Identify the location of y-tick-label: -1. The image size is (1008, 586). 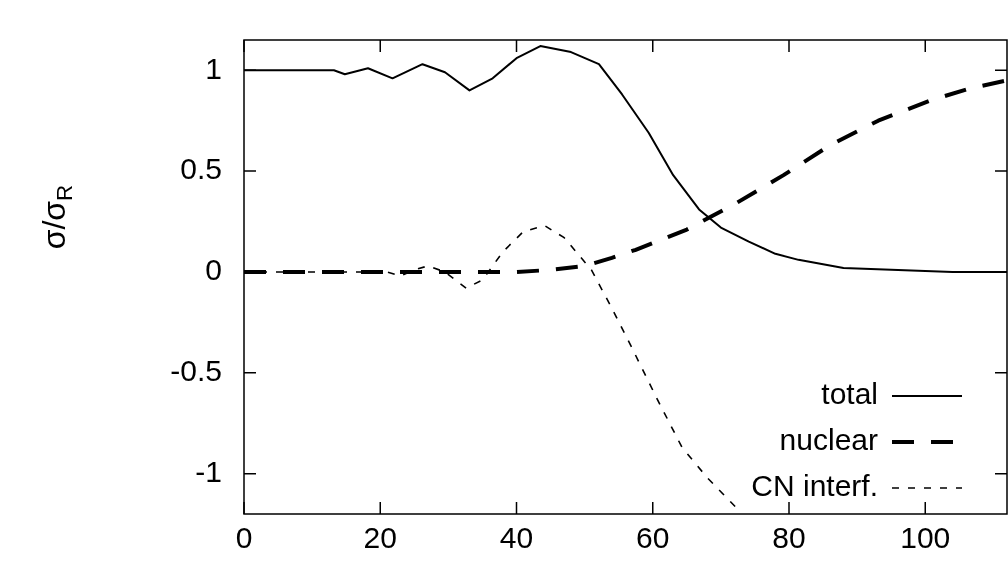
(208, 471).